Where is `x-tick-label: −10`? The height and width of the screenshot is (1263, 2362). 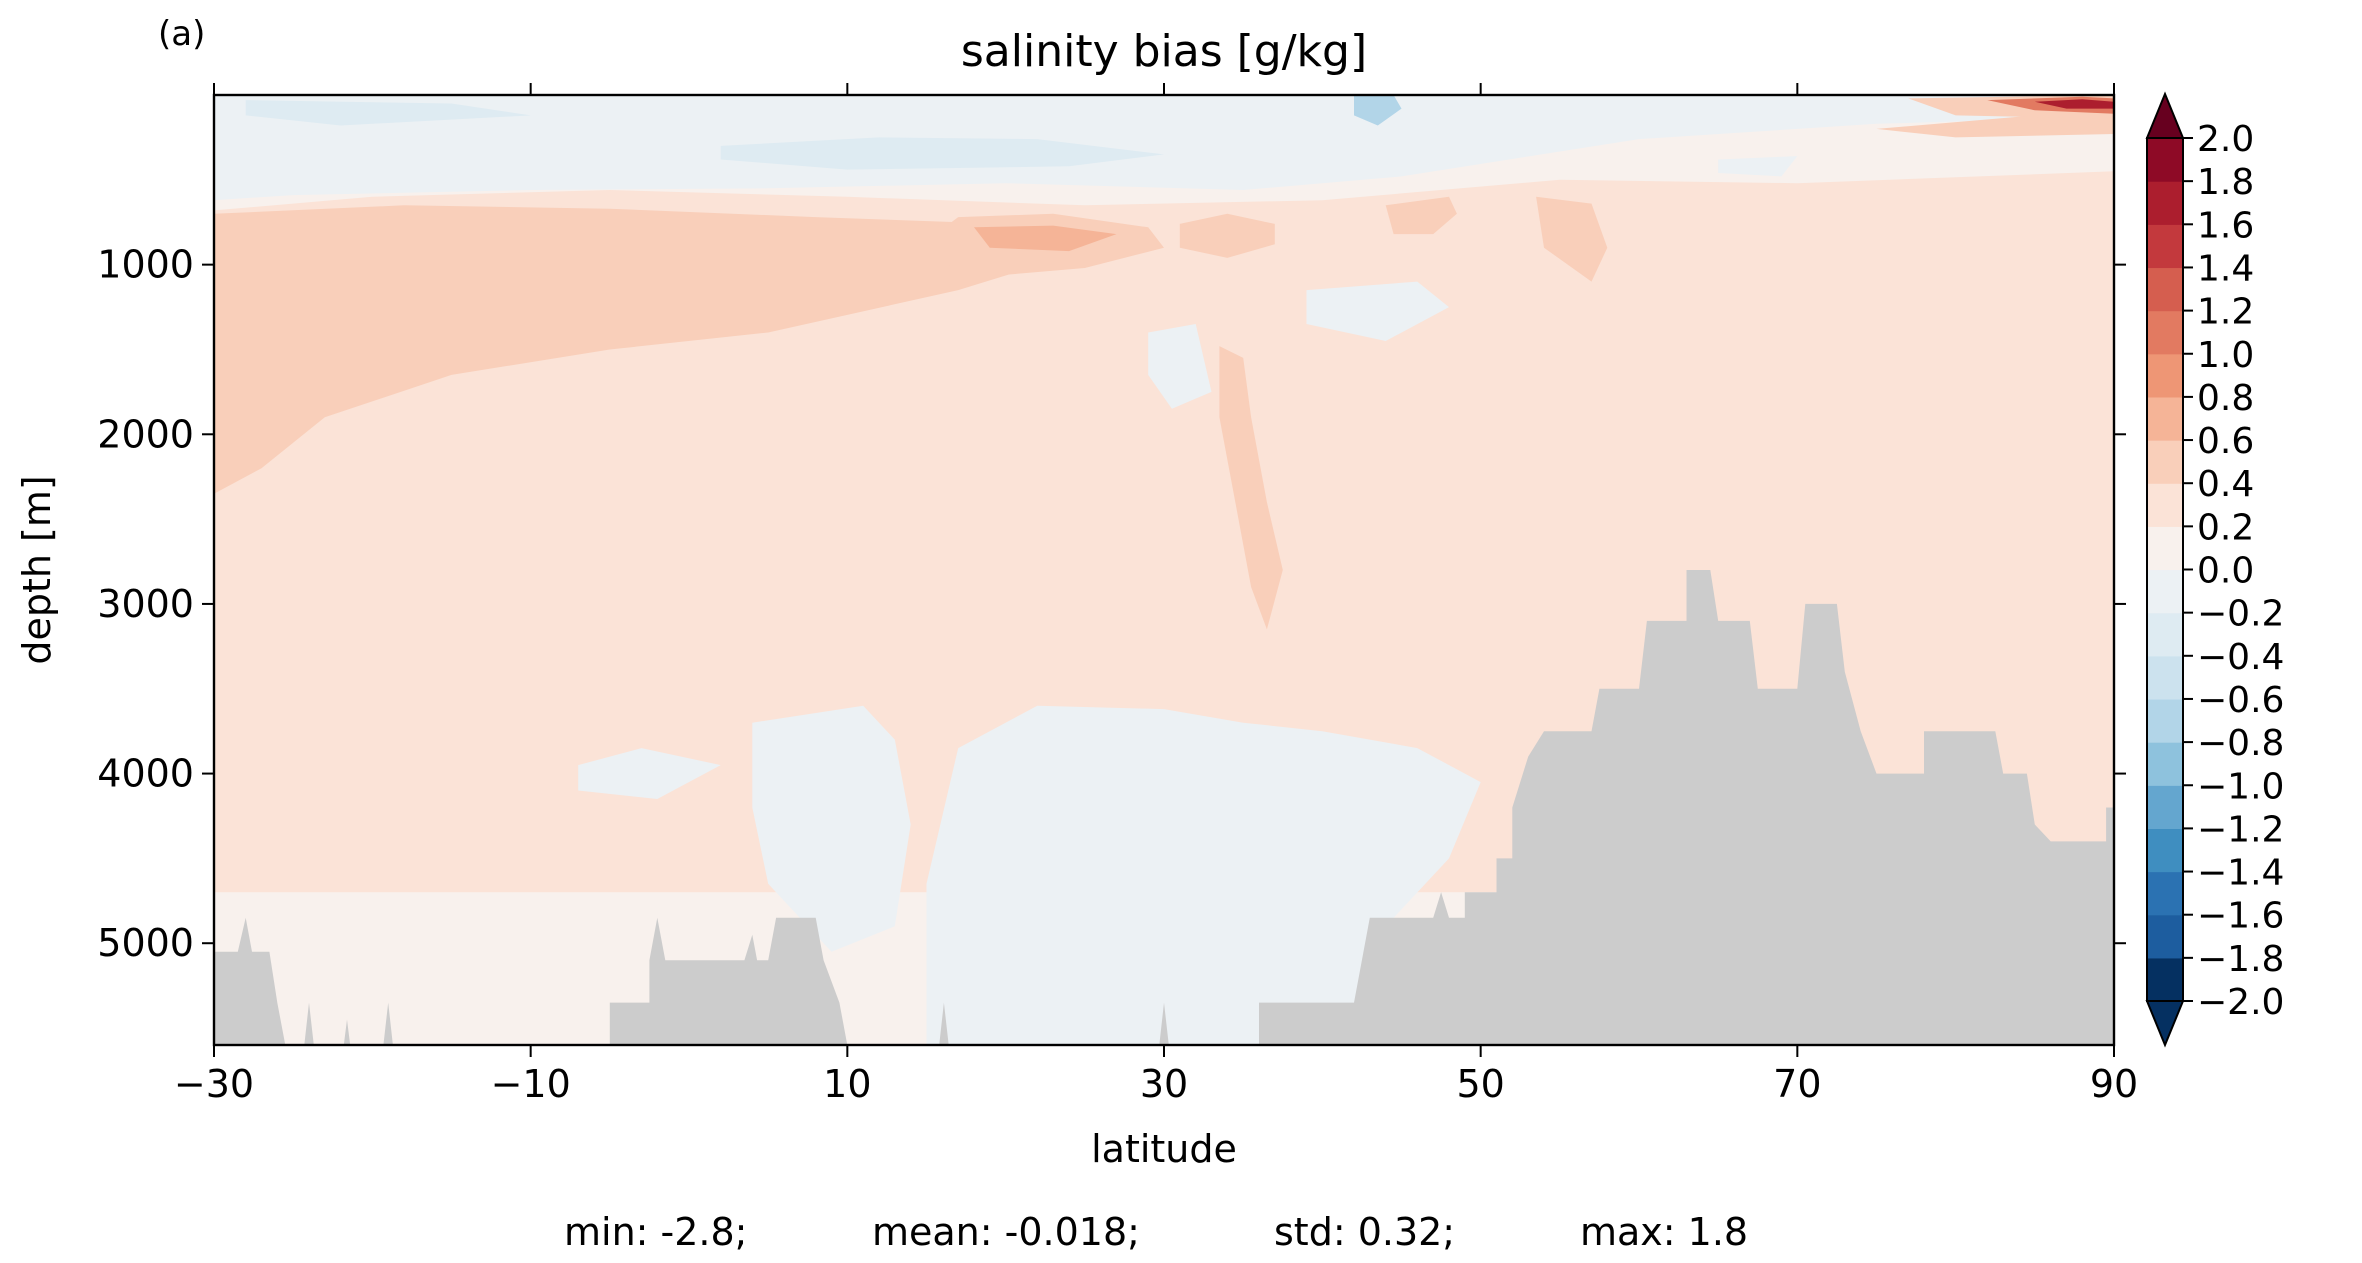
x-tick-label: −10 is located at coordinates (531, 1084).